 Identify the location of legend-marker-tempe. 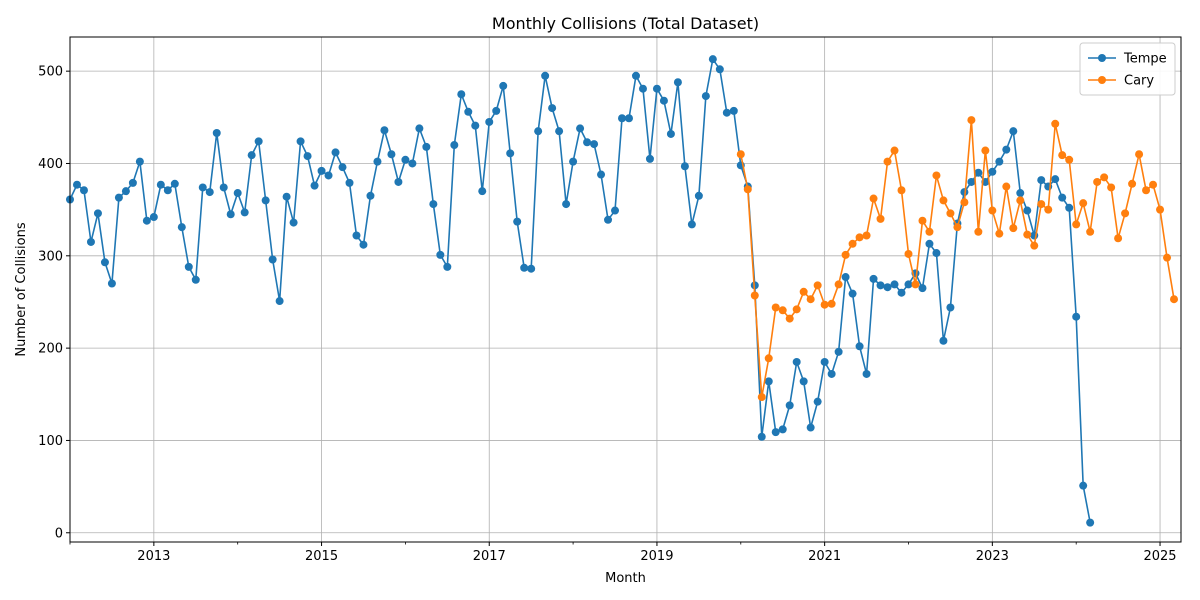
(1102, 58).